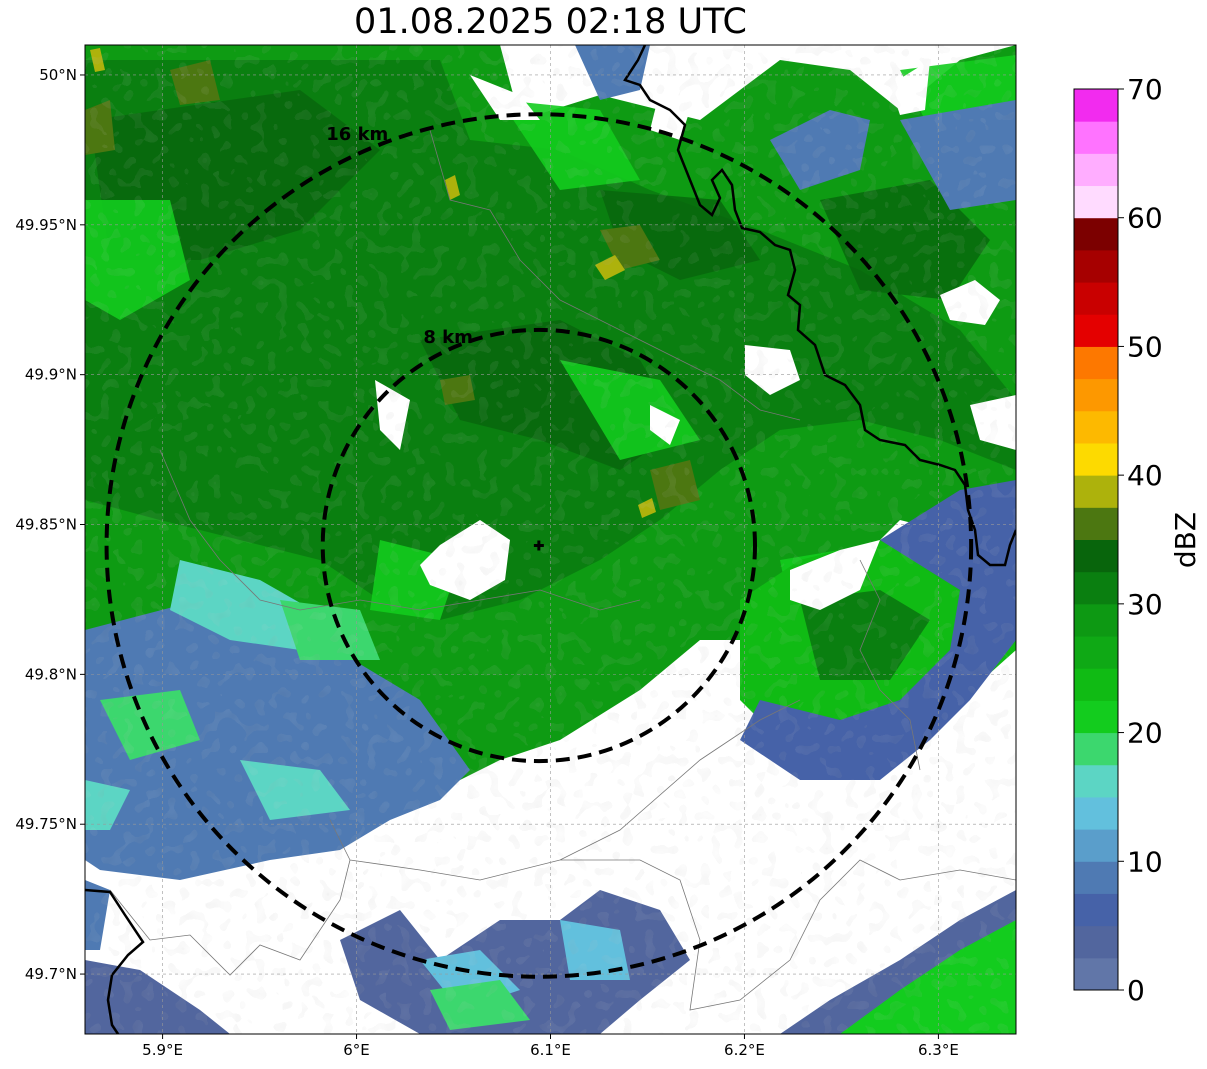 This screenshot has height=1069, width=1207. What do you see at coordinates (1136, 990) in the screenshot?
I see `colorbar-tick-label: 0` at bounding box center [1136, 990].